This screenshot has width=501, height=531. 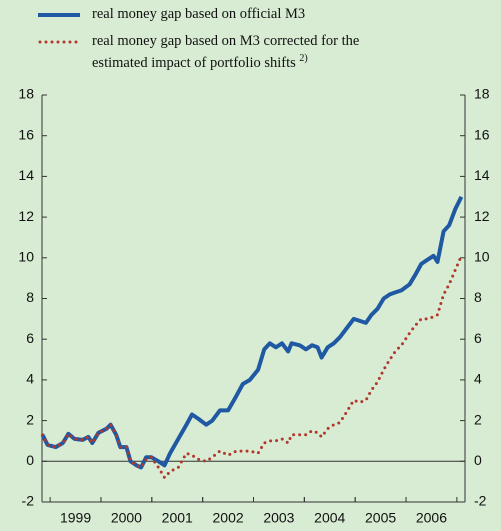 What do you see at coordinates (478, 297) in the screenshot?
I see `y2-tick-label: 8` at bounding box center [478, 297].